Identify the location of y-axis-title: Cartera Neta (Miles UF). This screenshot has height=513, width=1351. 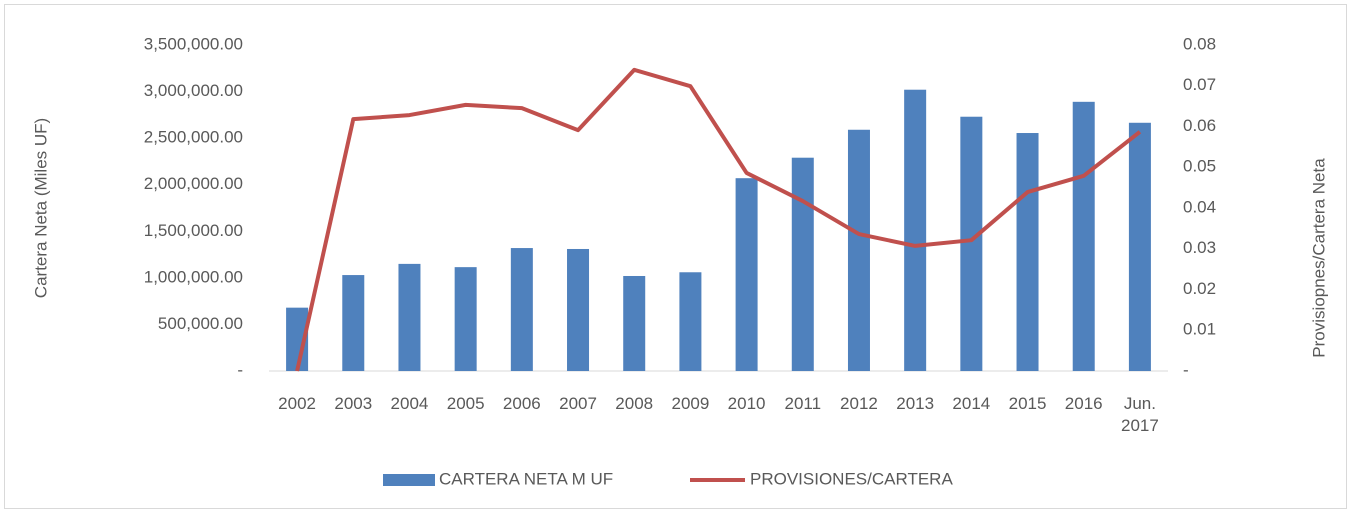
(40, 208).